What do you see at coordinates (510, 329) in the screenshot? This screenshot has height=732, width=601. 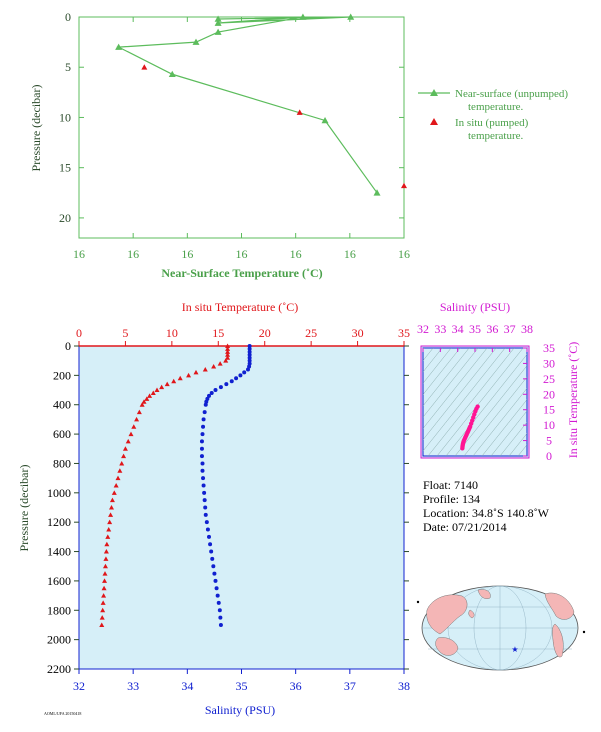 I see `ts-salinity-tick-label: 37` at bounding box center [510, 329].